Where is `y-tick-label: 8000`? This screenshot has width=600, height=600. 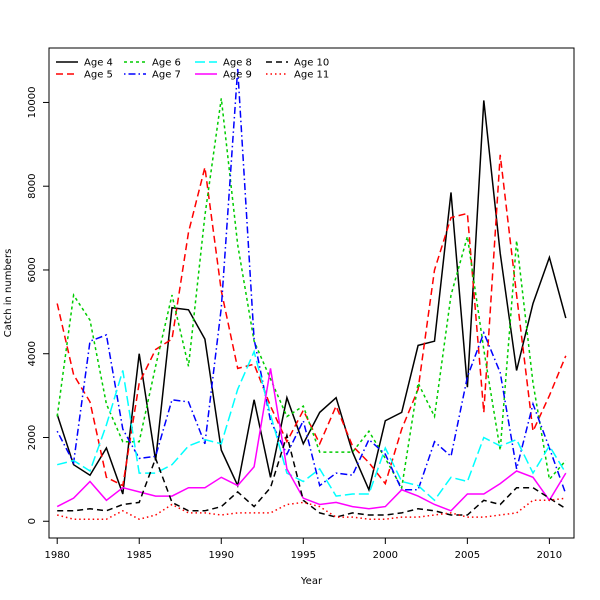 y-tick-label: 8000 is located at coordinates (32, 185).